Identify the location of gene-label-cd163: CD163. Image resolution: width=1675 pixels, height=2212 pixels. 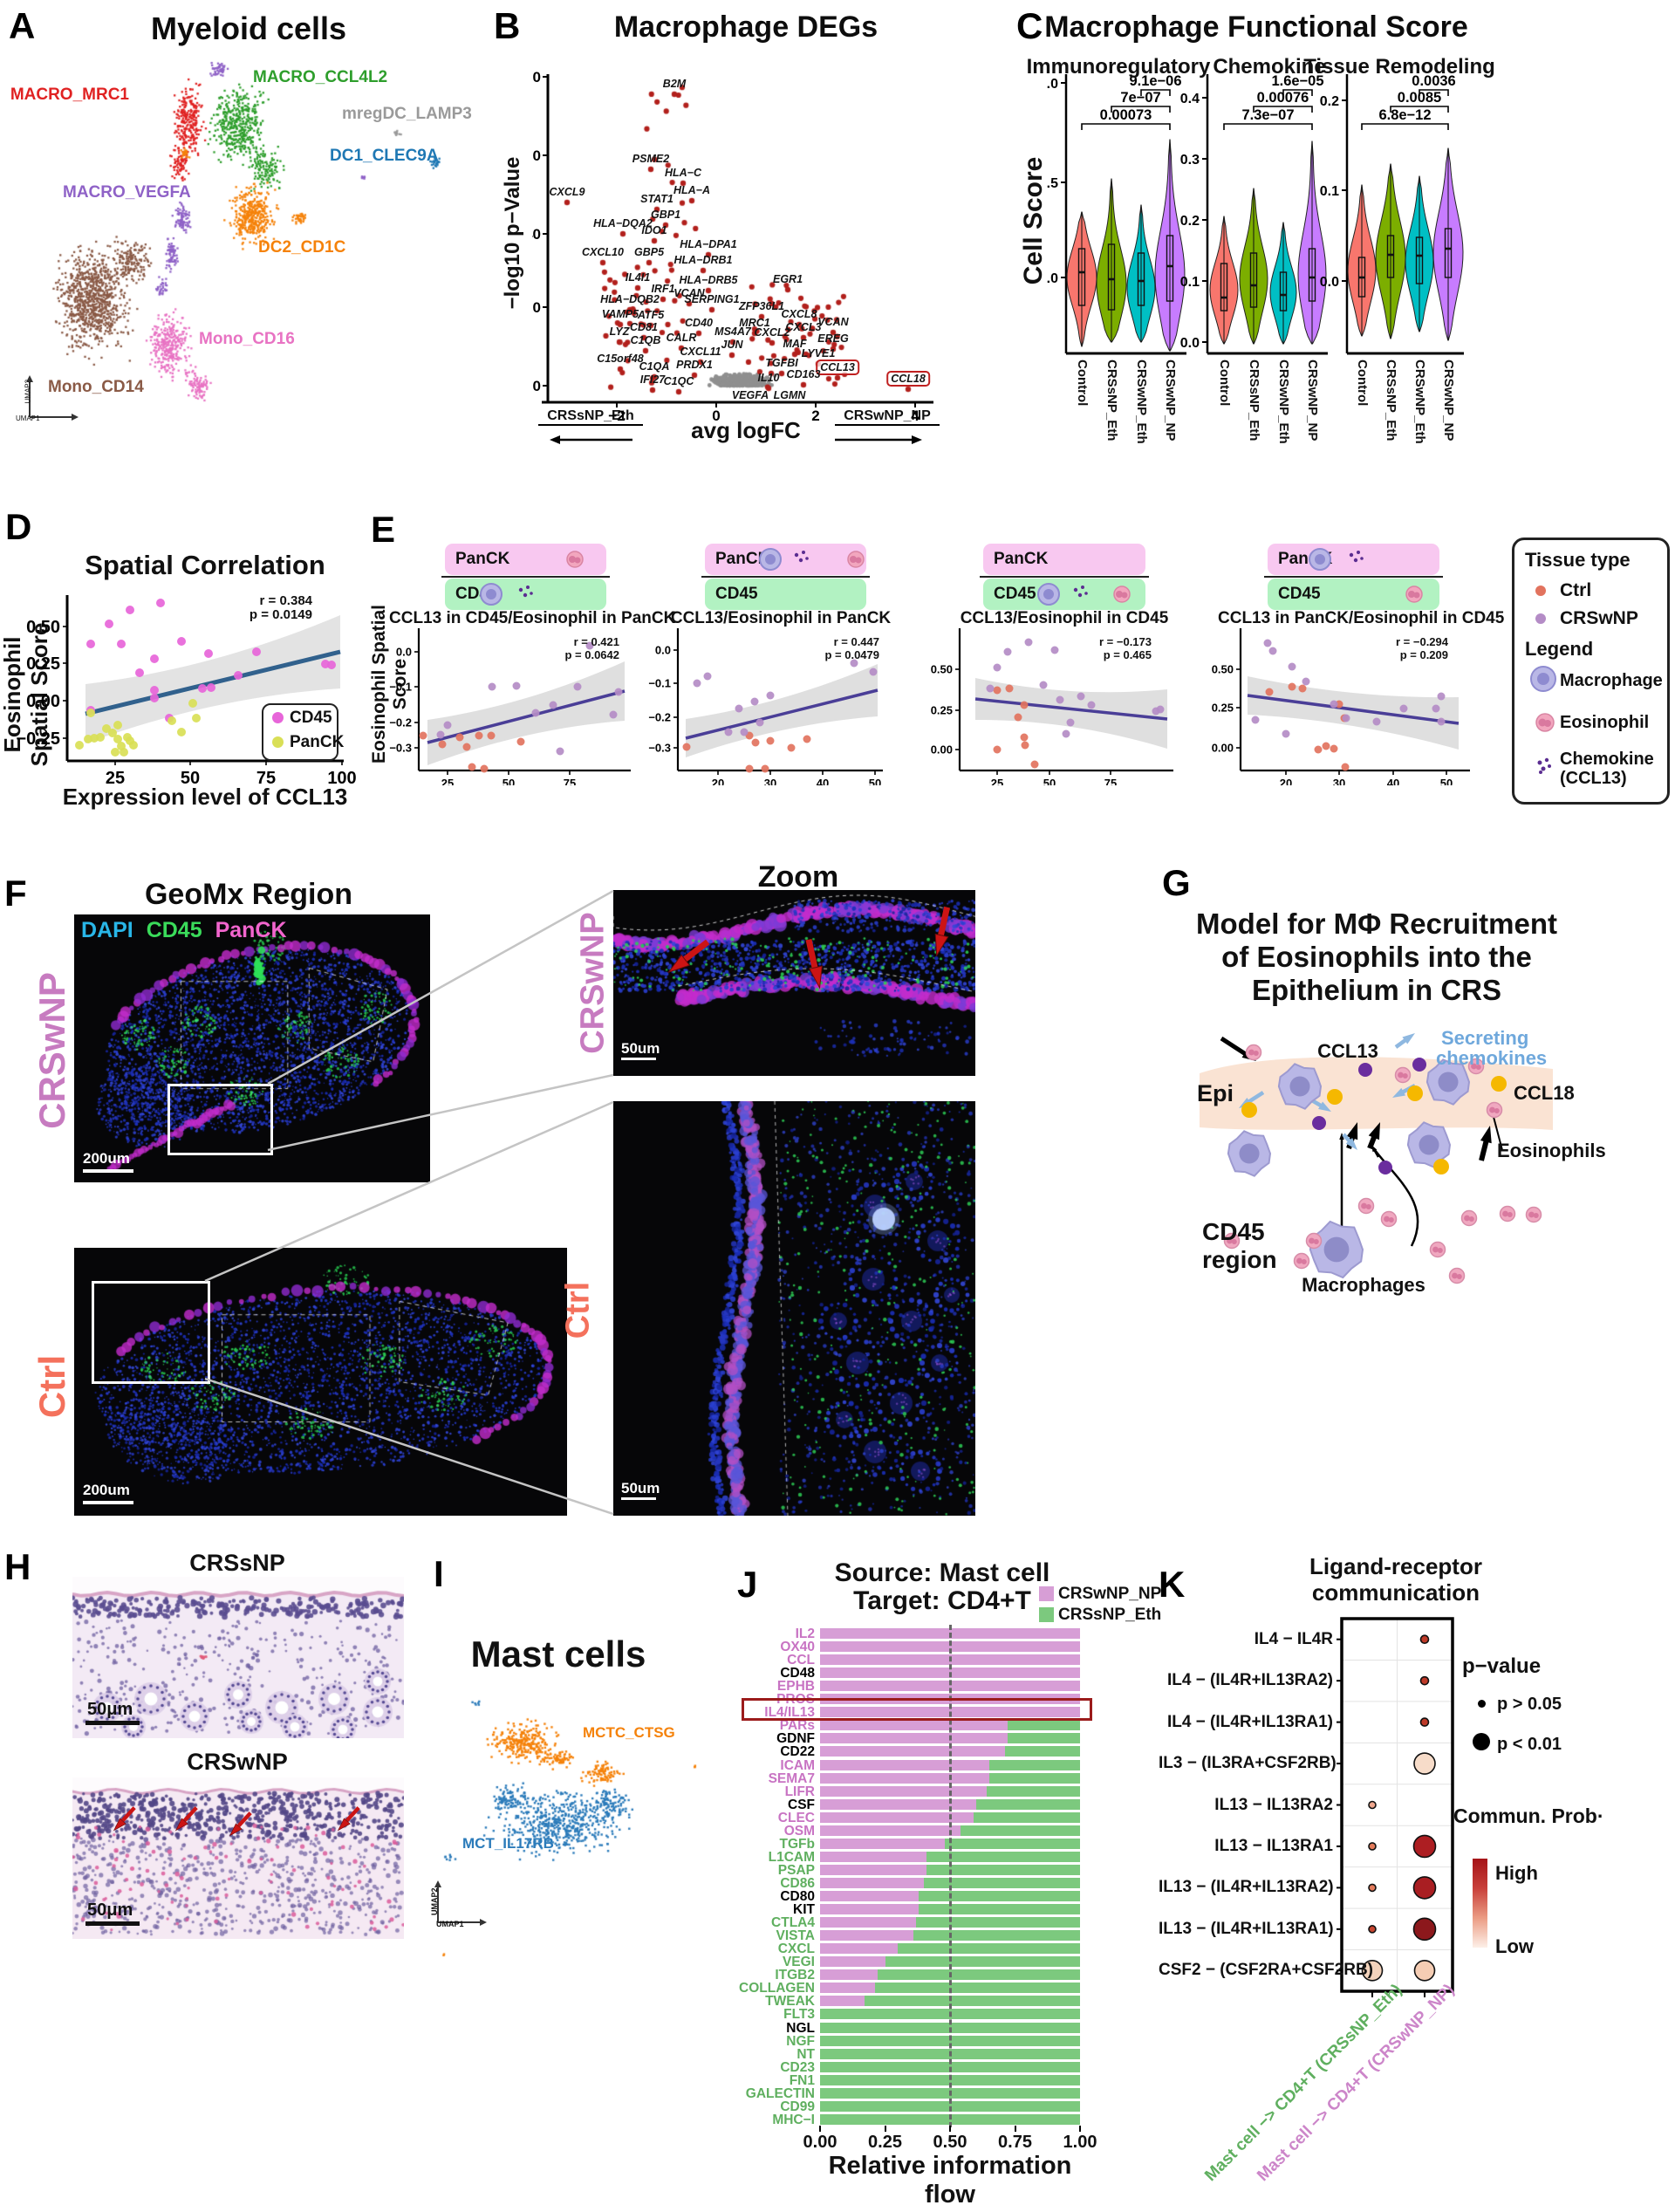
(804, 374).